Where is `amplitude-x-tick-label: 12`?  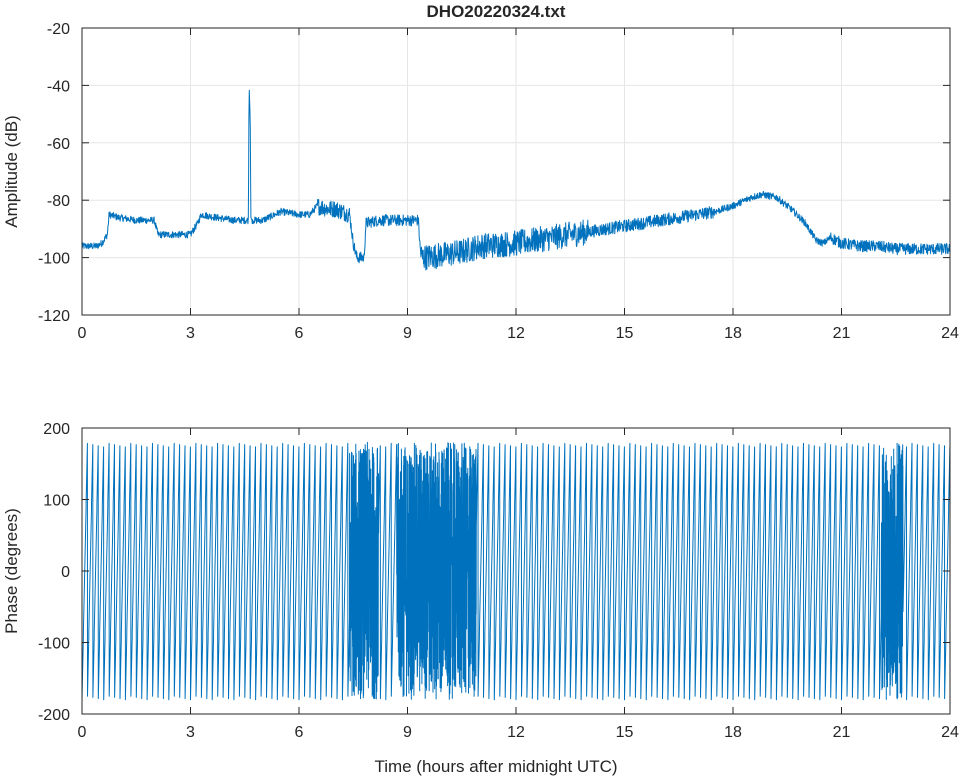
amplitude-x-tick-label: 12 is located at coordinates (516, 333).